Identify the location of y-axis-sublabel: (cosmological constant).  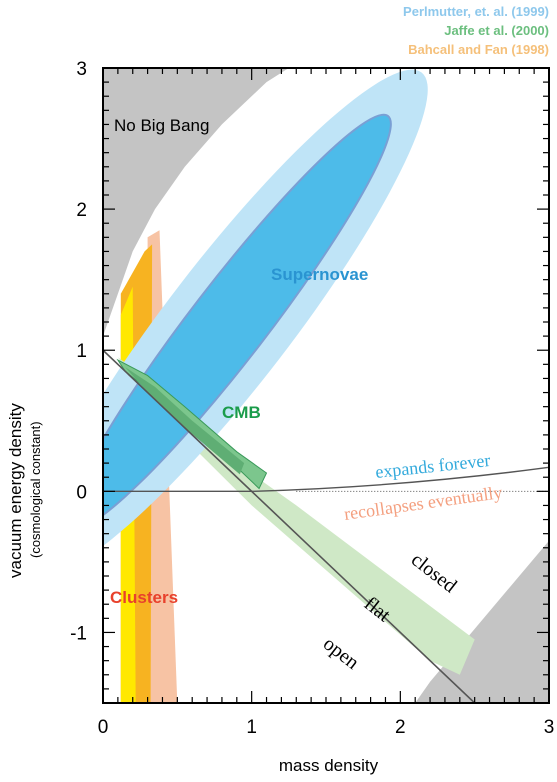
(35, 489).